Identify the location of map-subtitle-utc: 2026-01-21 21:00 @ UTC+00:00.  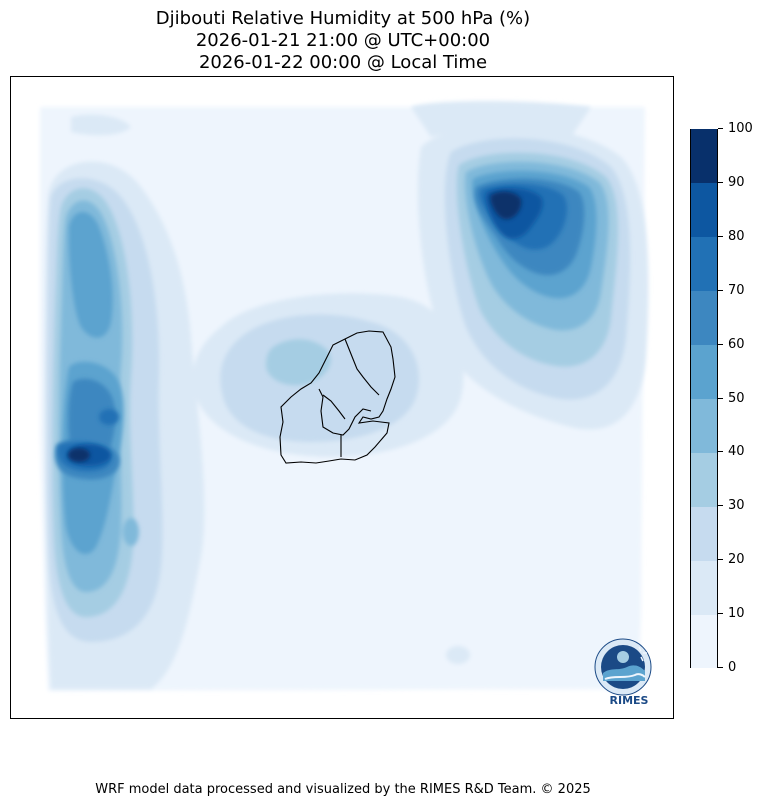
(343, 40).